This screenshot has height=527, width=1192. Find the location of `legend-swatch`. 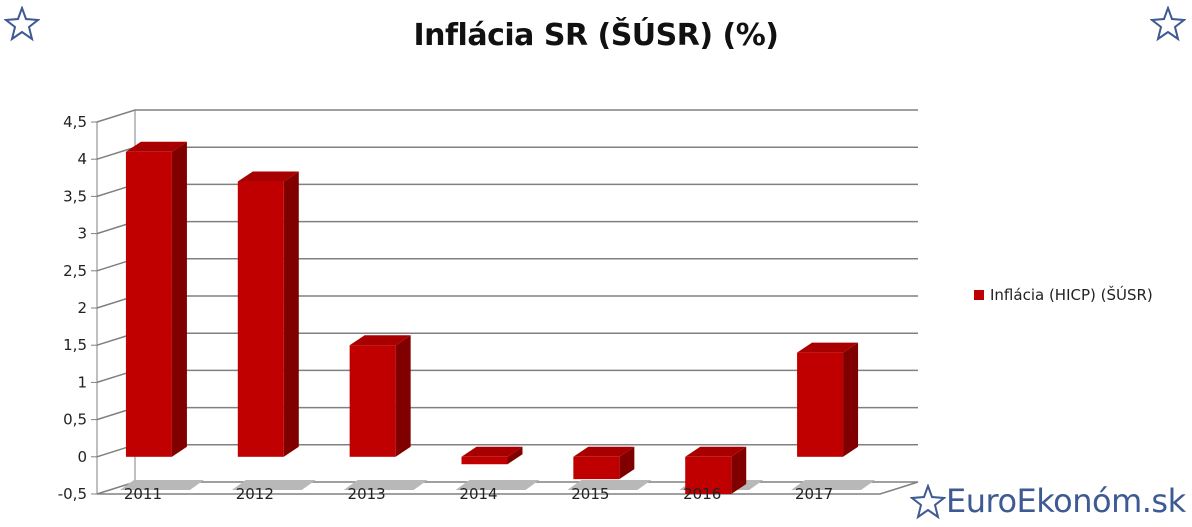

legend-swatch is located at coordinates (979, 295).